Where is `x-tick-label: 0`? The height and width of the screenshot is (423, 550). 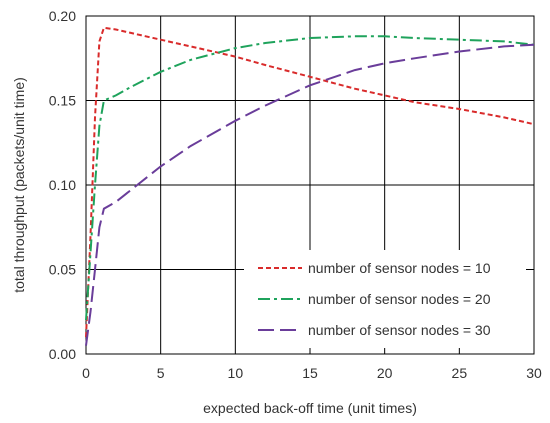
x-tick-label: 0 is located at coordinates (86, 373).